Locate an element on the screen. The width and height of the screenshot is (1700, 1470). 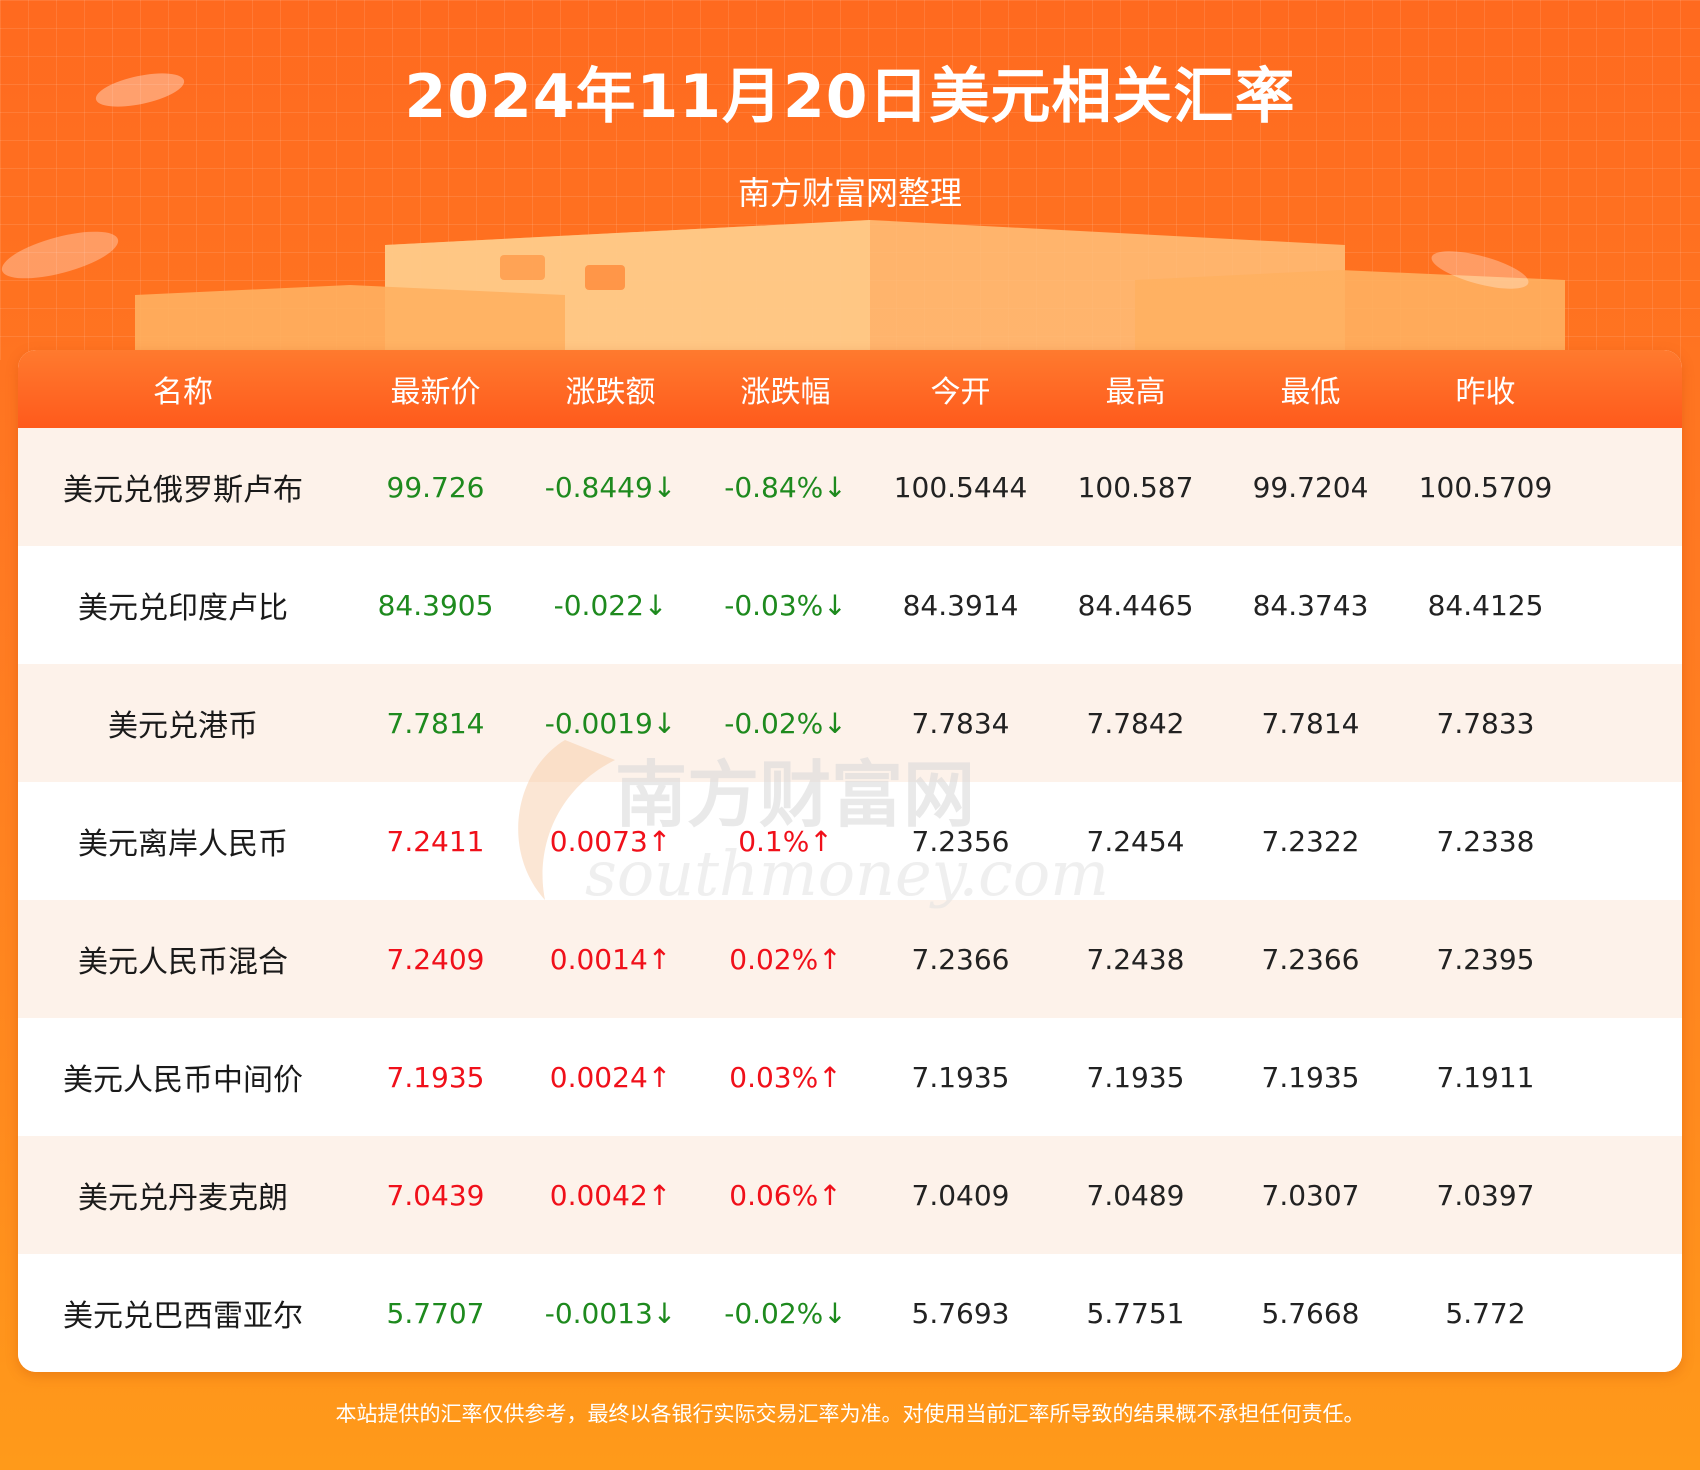
currency-pair-name: 美元兑丹麦克朗 is located at coordinates (183, 1198).